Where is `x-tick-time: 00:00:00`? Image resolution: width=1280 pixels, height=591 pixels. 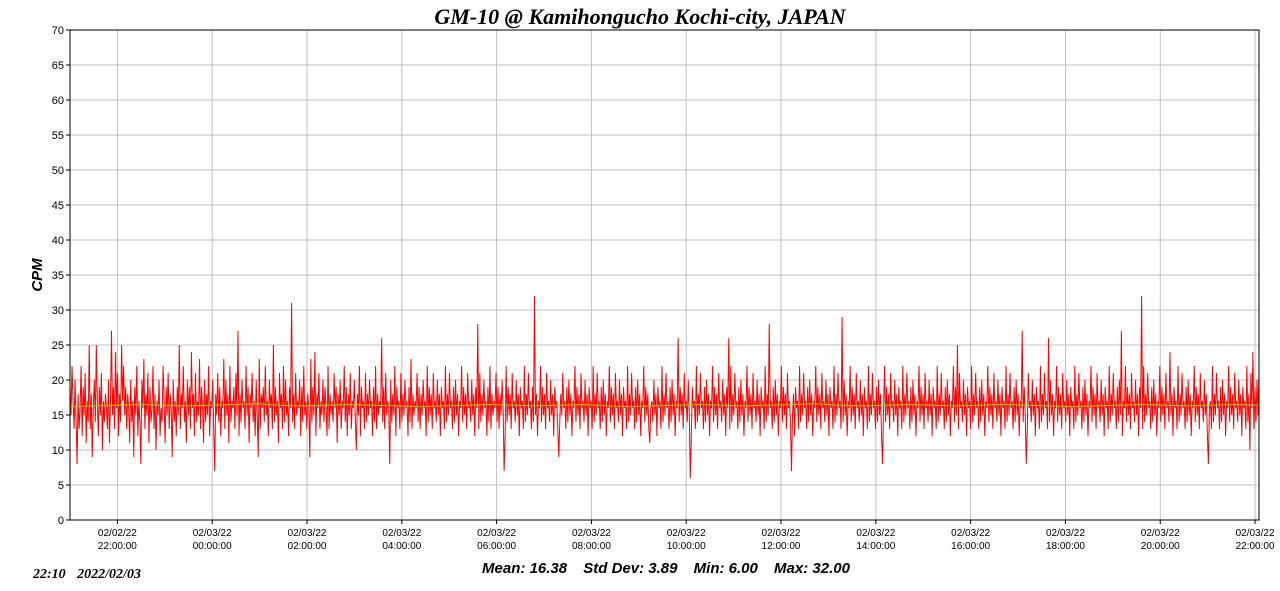
x-tick-time: 00:00:00 is located at coordinates (212, 546).